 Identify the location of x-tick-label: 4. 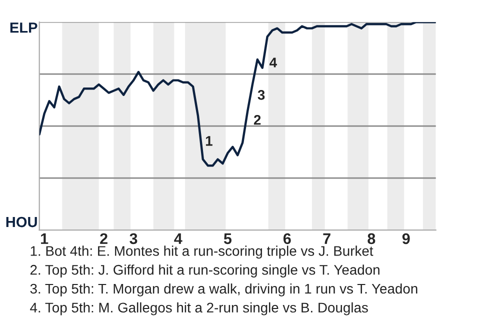
(178, 238).